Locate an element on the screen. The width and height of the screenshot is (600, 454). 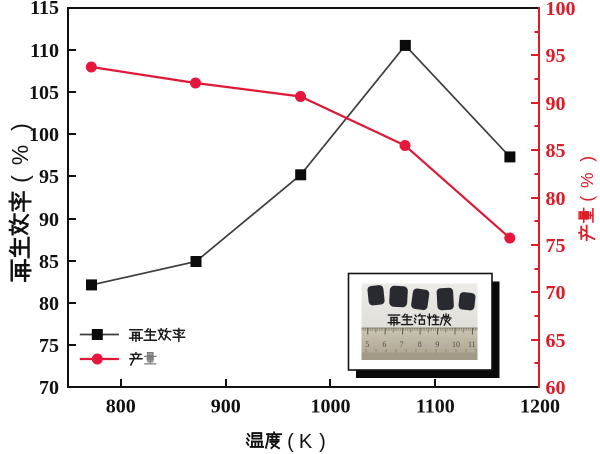
svg-text: 800 is located at coordinates (121, 407).